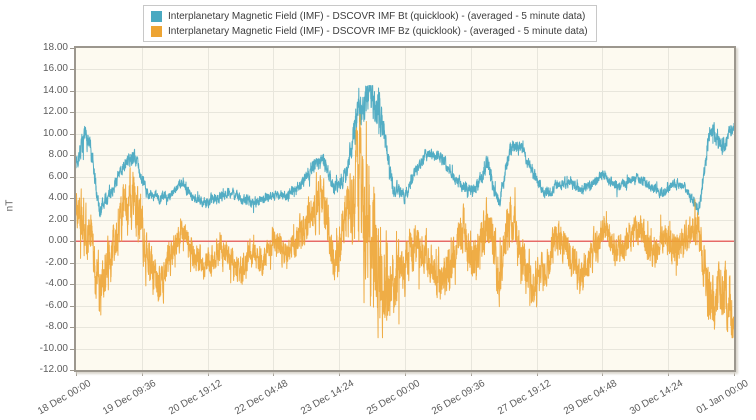 This screenshot has height=420, width=756. Describe the element at coordinates (722, 397) in the screenshot. I see `x-tick-label: 01 Jan 00:00` at that location.